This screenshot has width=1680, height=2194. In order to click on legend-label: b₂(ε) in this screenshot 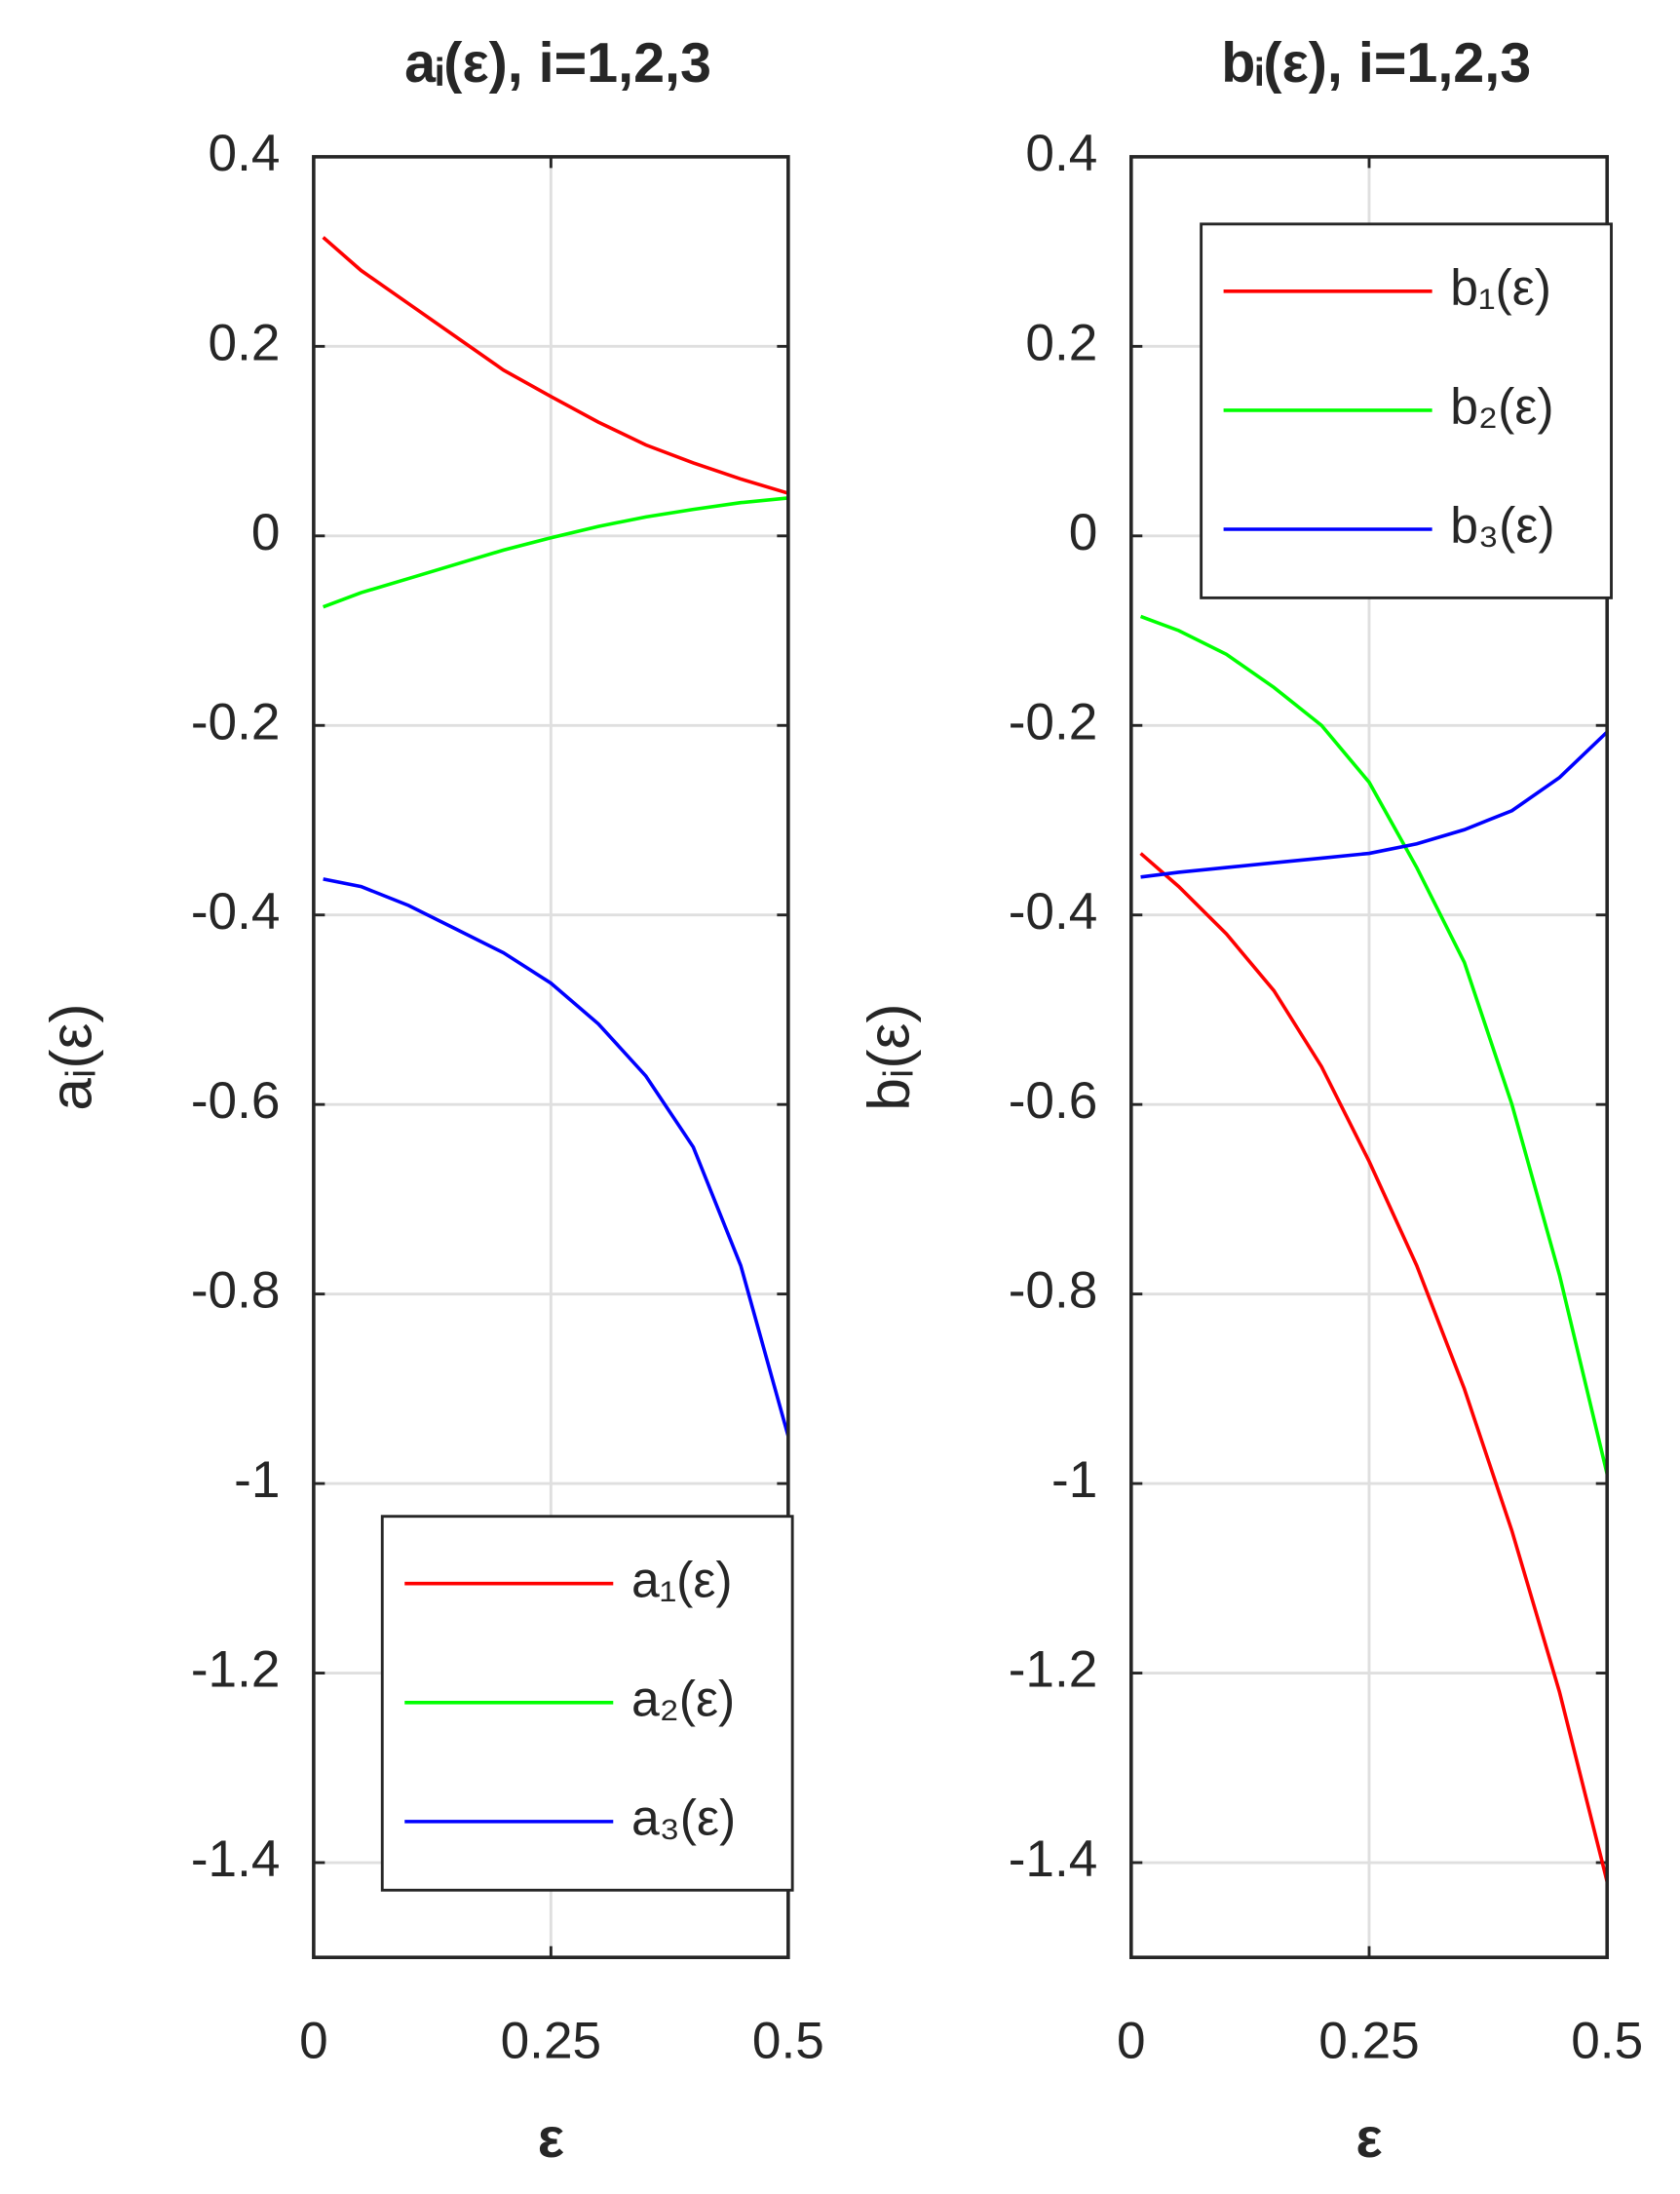, I will do `click(1501, 406)`.